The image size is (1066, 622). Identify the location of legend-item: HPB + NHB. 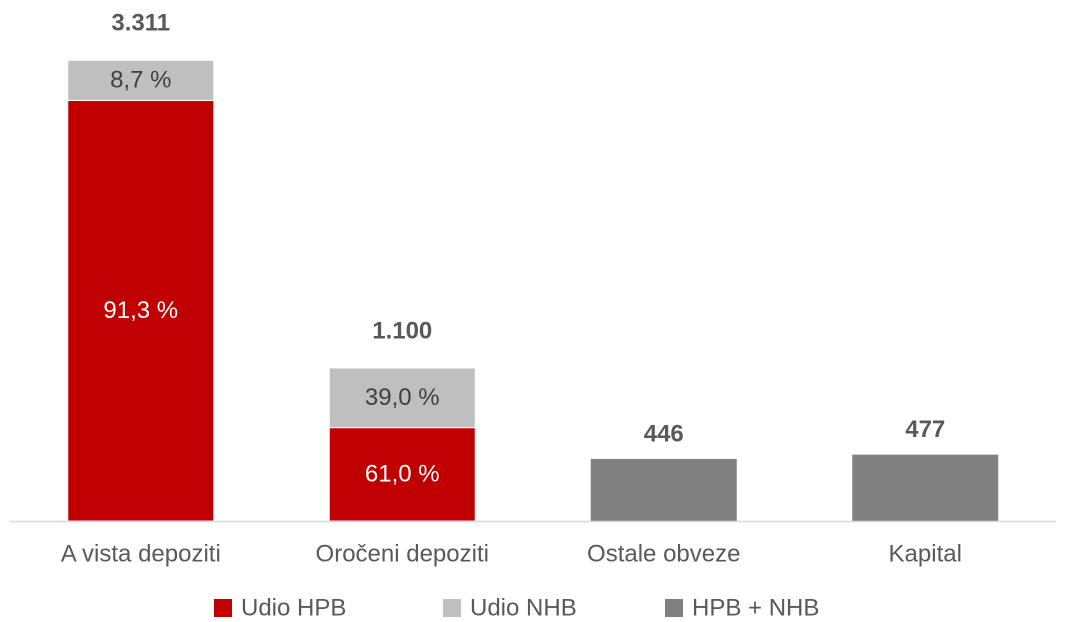
(742, 607).